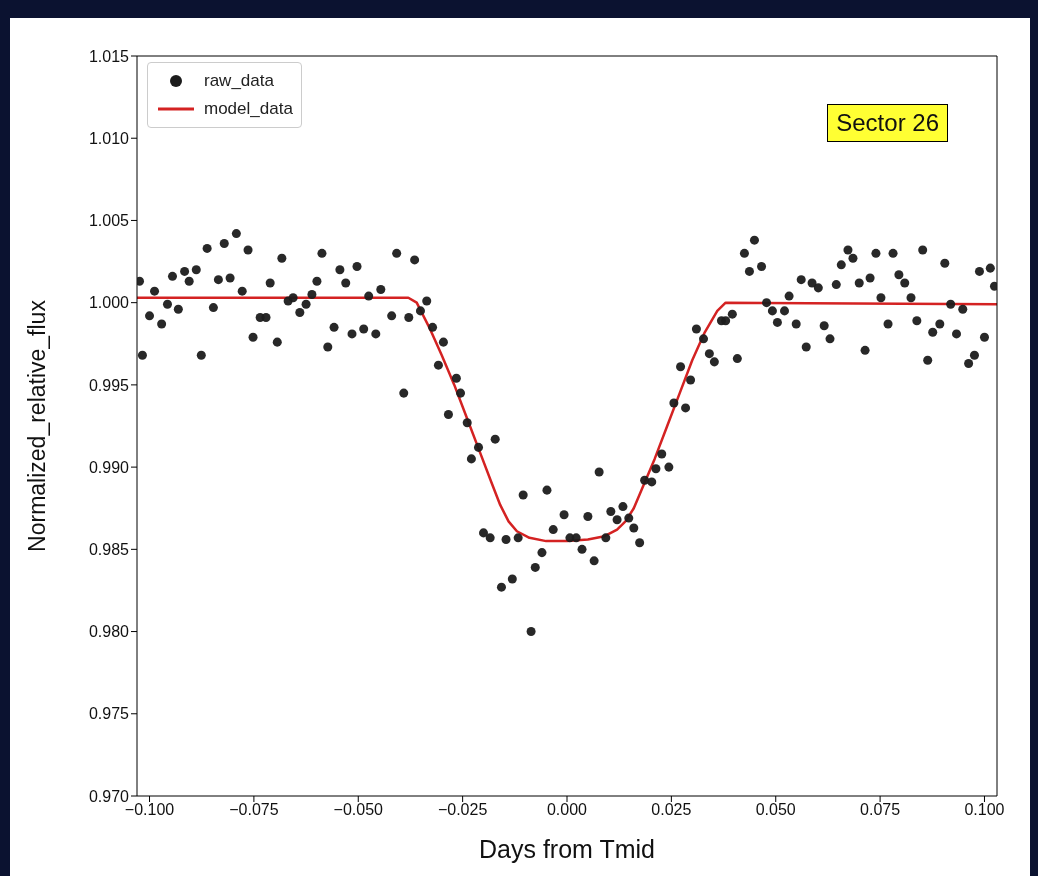  What do you see at coordinates (37, 425) in the screenshot?
I see `y-axis-title: Normalized_relative_flux` at bounding box center [37, 425].